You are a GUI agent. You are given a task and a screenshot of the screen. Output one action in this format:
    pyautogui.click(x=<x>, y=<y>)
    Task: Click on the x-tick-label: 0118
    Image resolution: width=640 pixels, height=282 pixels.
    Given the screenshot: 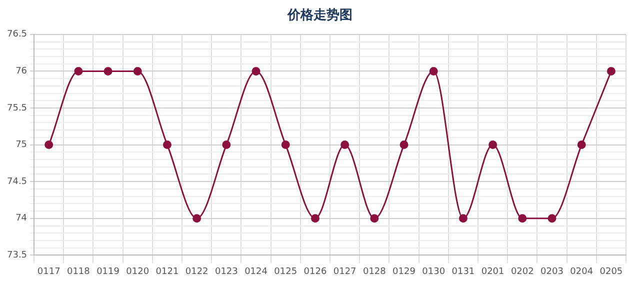 What is the action you would take?
    pyautogui.click(x=78, y=271)
    